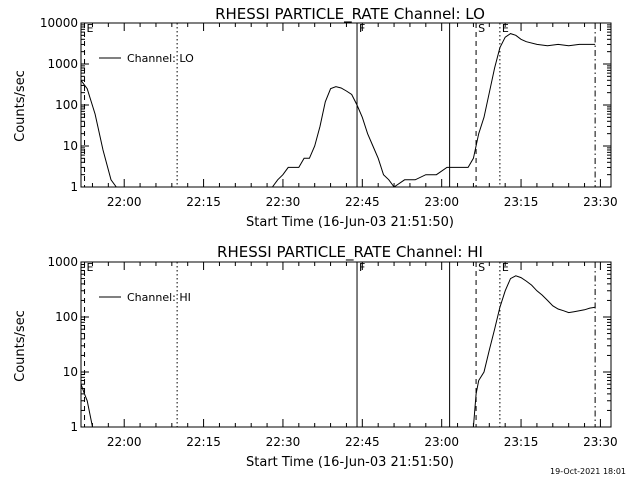 Image resolution: width=640 pixels, height=480 pixels. I want to click on panel-hi-title: RHESSI PARTICLE_RATE Channel: HI, so click(350, 252).